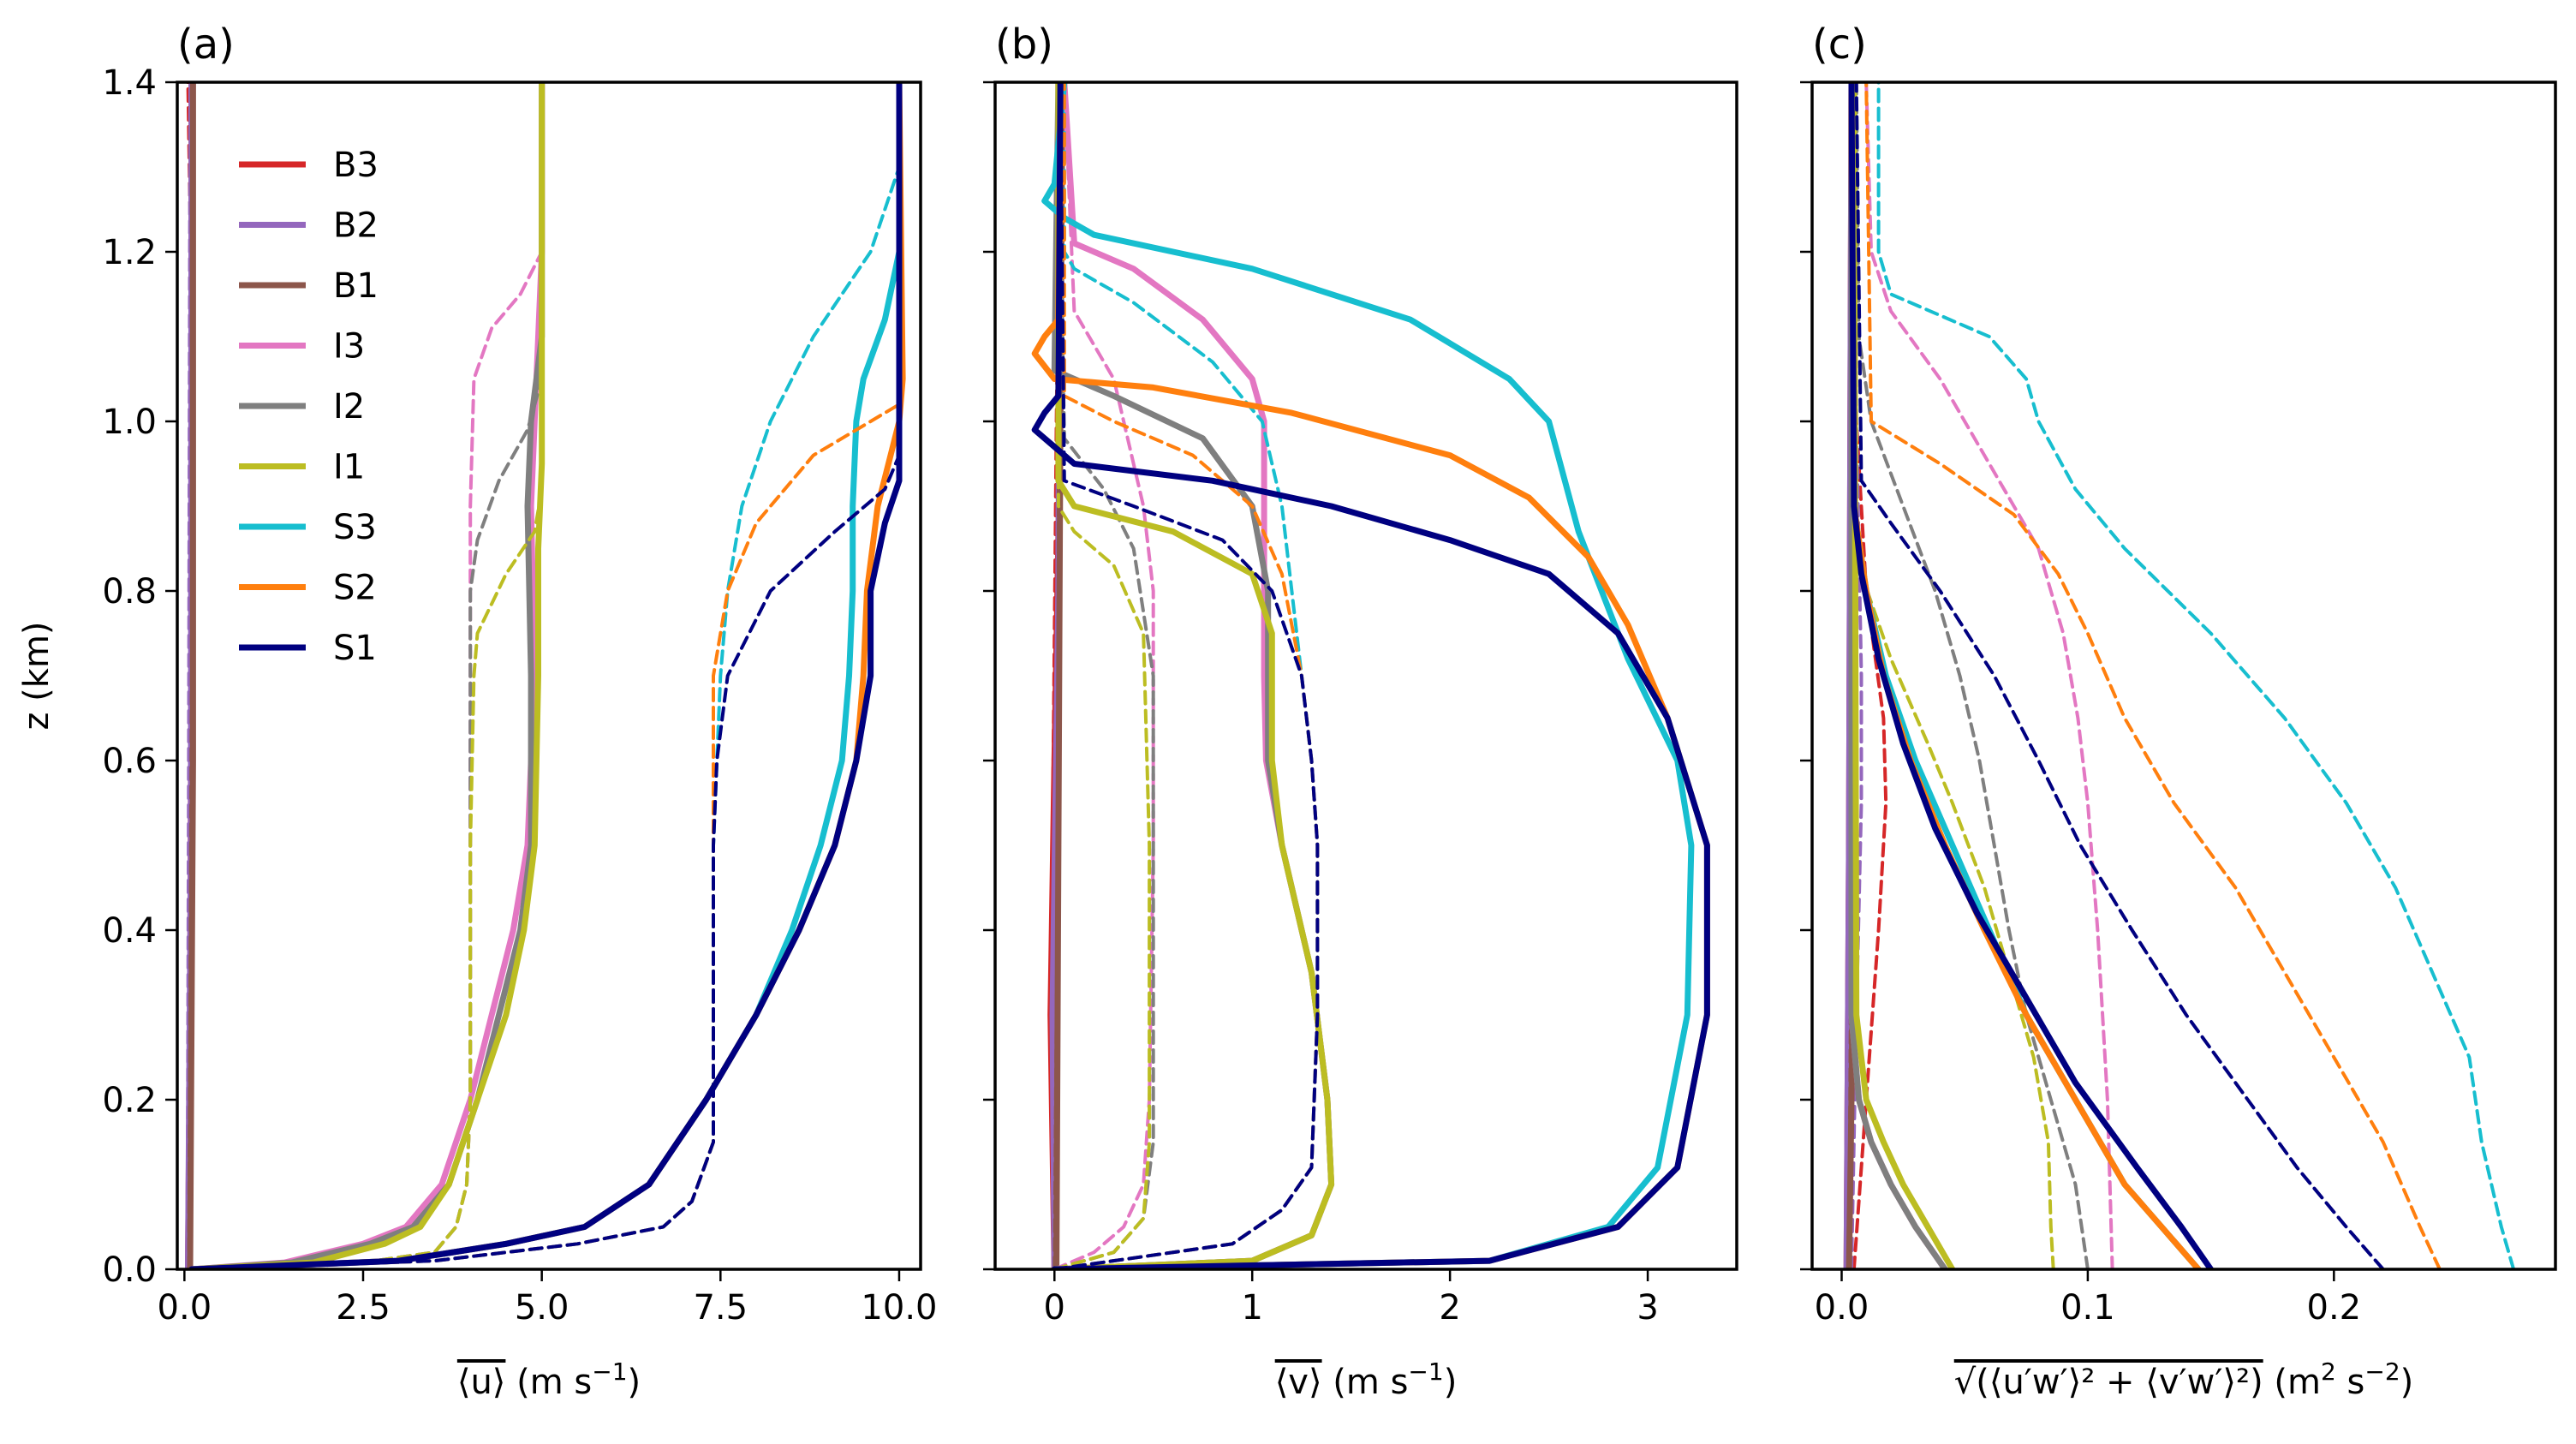 The image size is (2576, 1444). I want to click on series-line-s1-dashed, so click(1186, 675).